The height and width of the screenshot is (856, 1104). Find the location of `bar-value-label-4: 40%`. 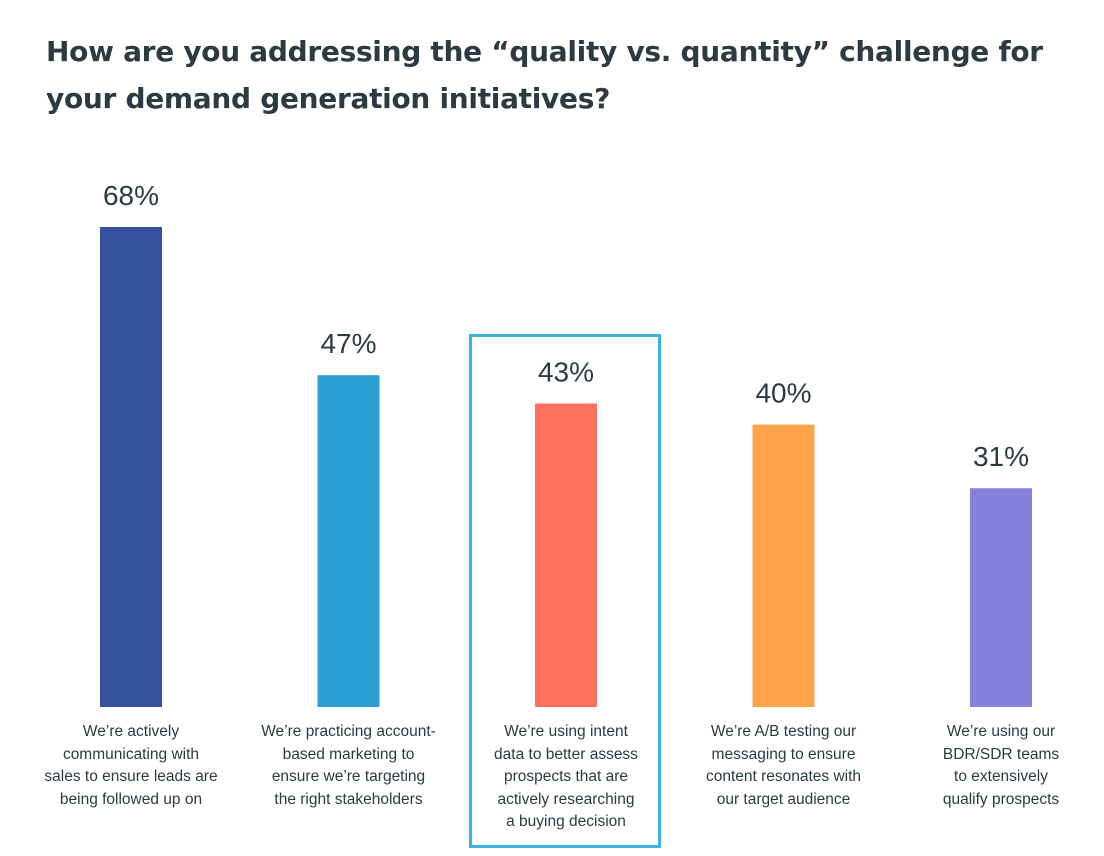

bar-value-label-4: 40% is located at coordinates (783, 393).